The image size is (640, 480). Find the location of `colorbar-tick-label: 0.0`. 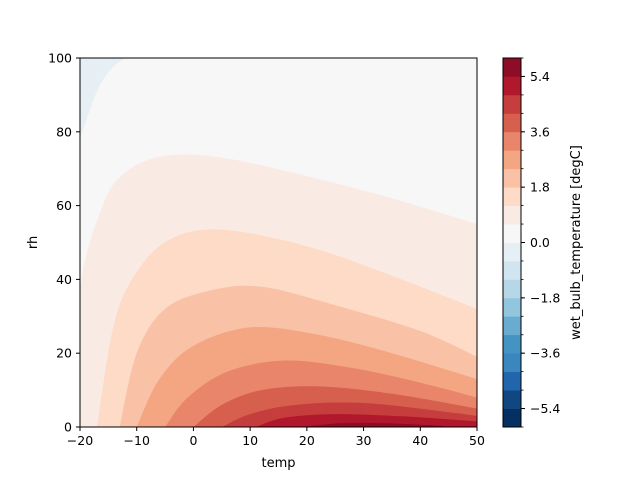

colorbar-tick-label: 0.0 is located at coordinates (540, 242).